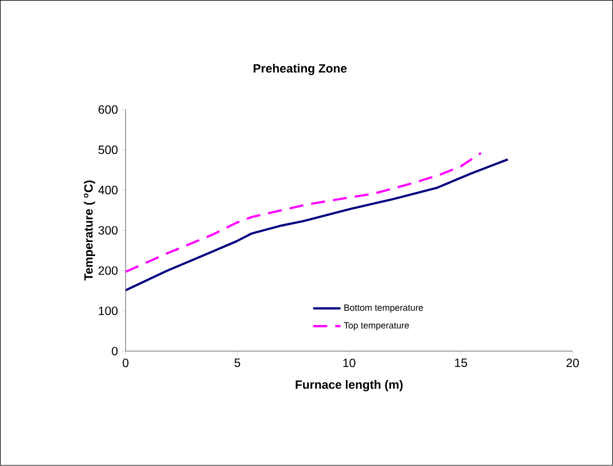  Describe the element at coordinates (90, 230) in the screenshot. I see `y-axis-title: Temperature ( $^{o}$C)` at that location.